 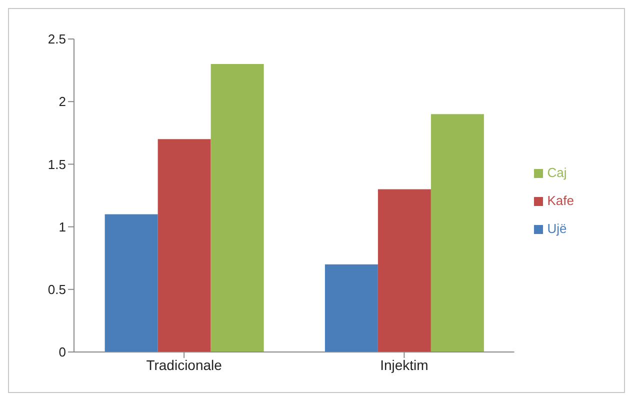 I want to click on y-tick-label: 1, so click(x=62, y=226).